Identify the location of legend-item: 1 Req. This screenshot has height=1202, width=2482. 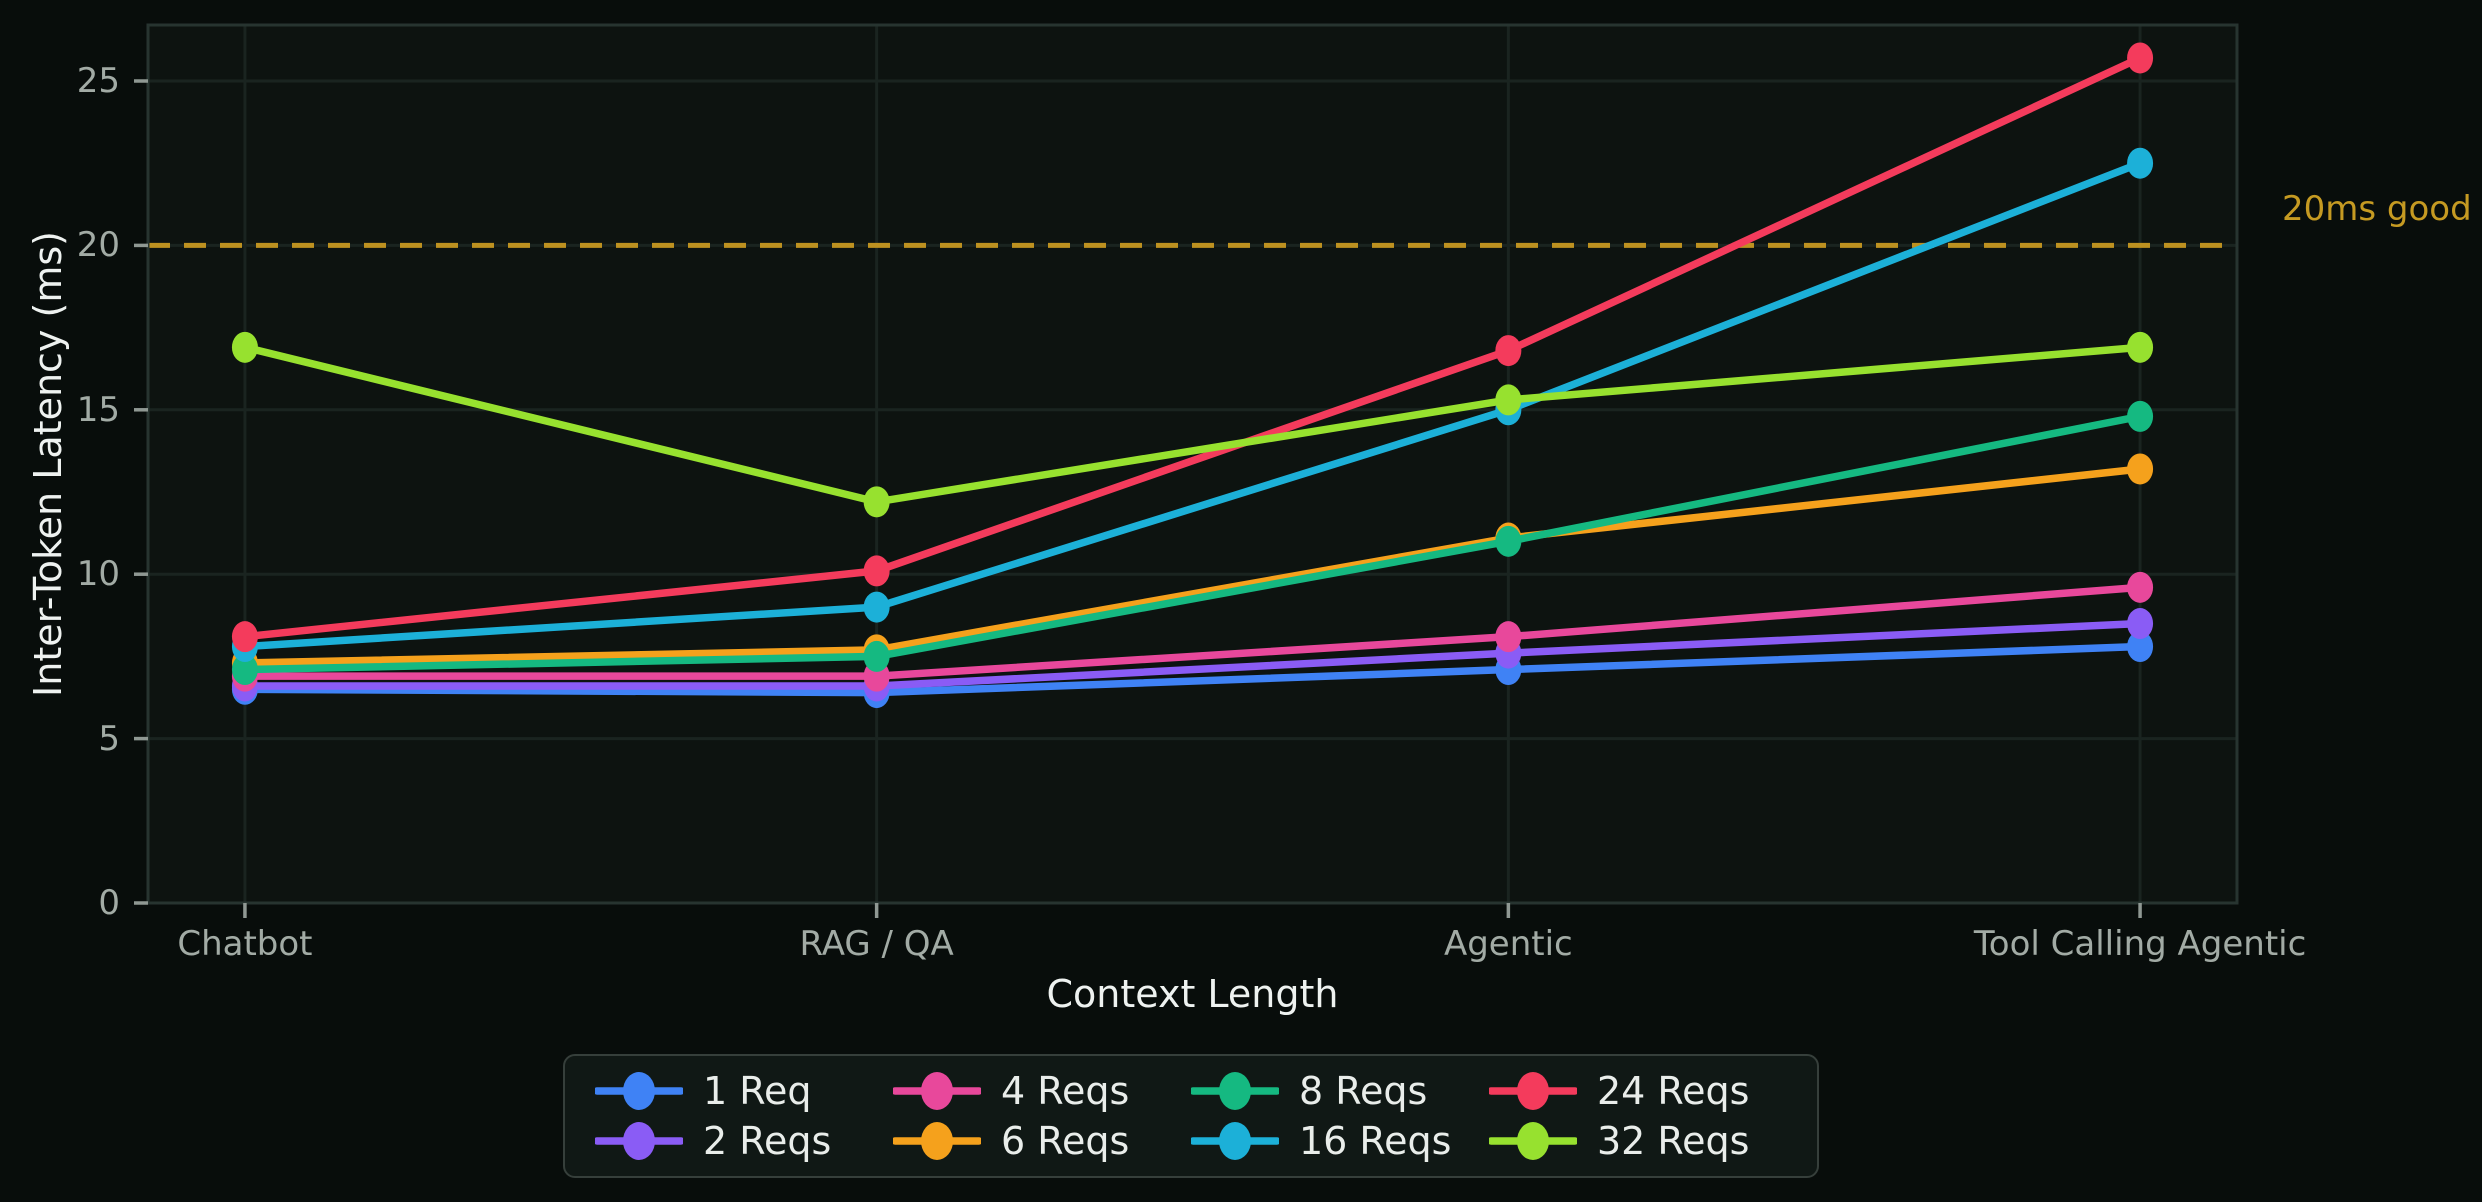
(744, 1091).